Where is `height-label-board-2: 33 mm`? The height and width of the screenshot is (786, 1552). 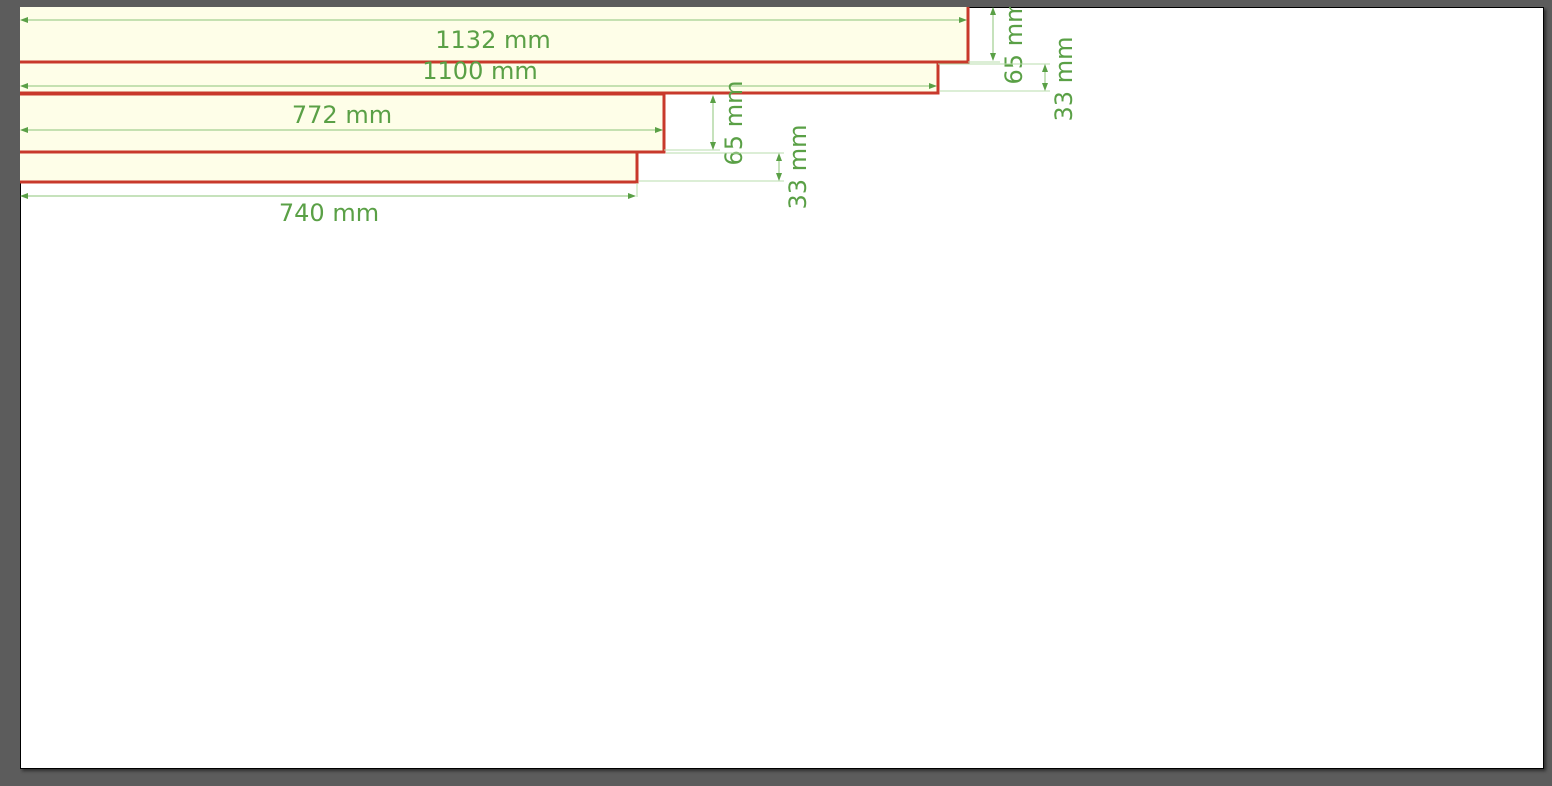
height-label-board-2: 33 mm is located at coordinates (1064, 79).